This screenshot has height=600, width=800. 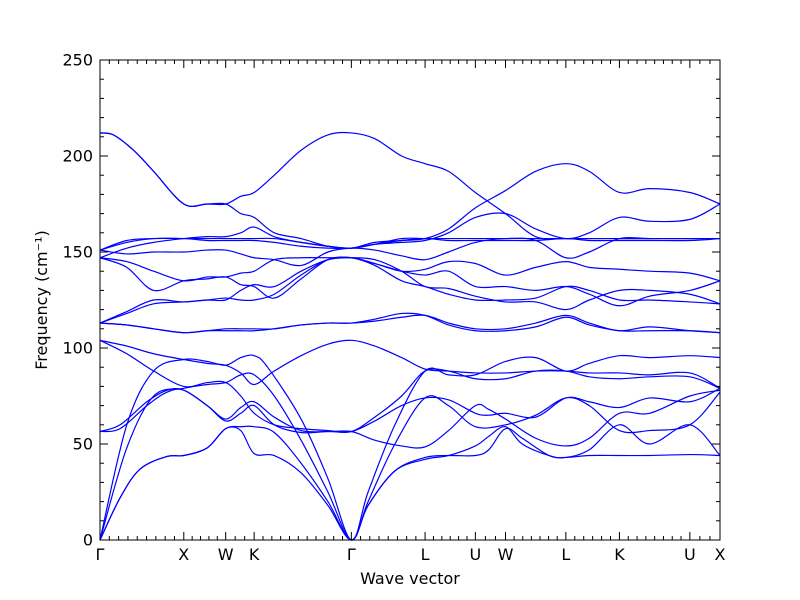 I want to click on y-tick-label: 250, so click(x=77, y=60).